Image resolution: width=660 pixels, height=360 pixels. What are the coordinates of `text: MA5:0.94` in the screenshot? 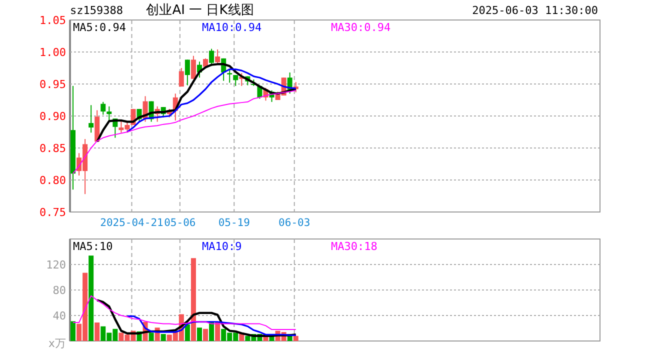 It's located at (99, 27).